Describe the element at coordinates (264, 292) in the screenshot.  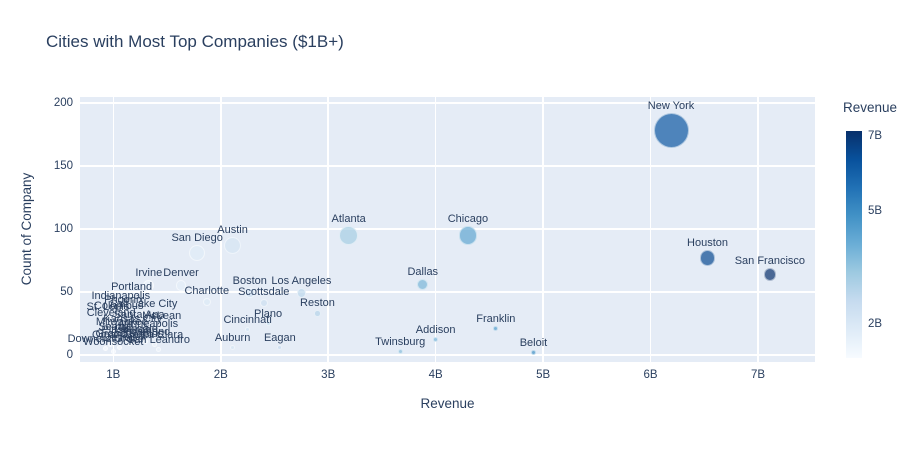
I see `city-label: Scottsdale` at that location.